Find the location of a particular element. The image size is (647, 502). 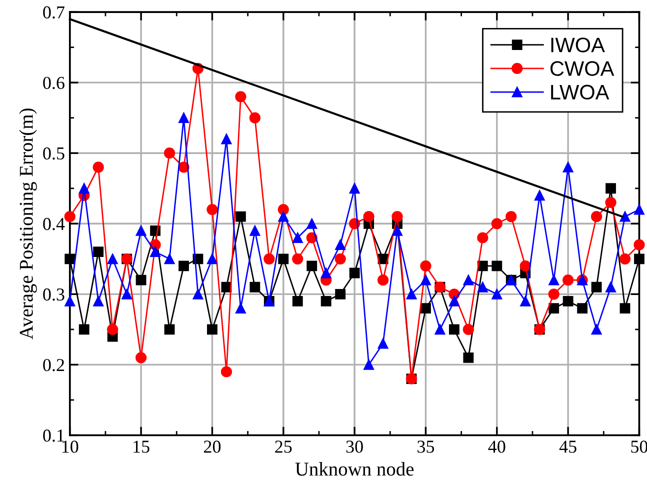

x-tick-label: 10 is located at coordinates (70, 446).